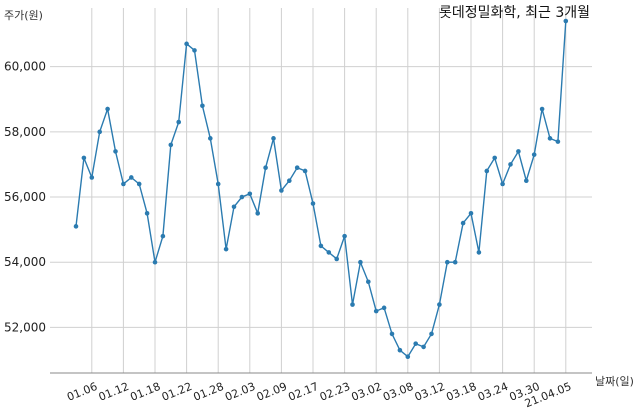 The width and height of the screenshot is (640, 414). Describe the element at coordinates (145, 392) in the screenshot. I see `x-tick-label: 01.18` at that location.